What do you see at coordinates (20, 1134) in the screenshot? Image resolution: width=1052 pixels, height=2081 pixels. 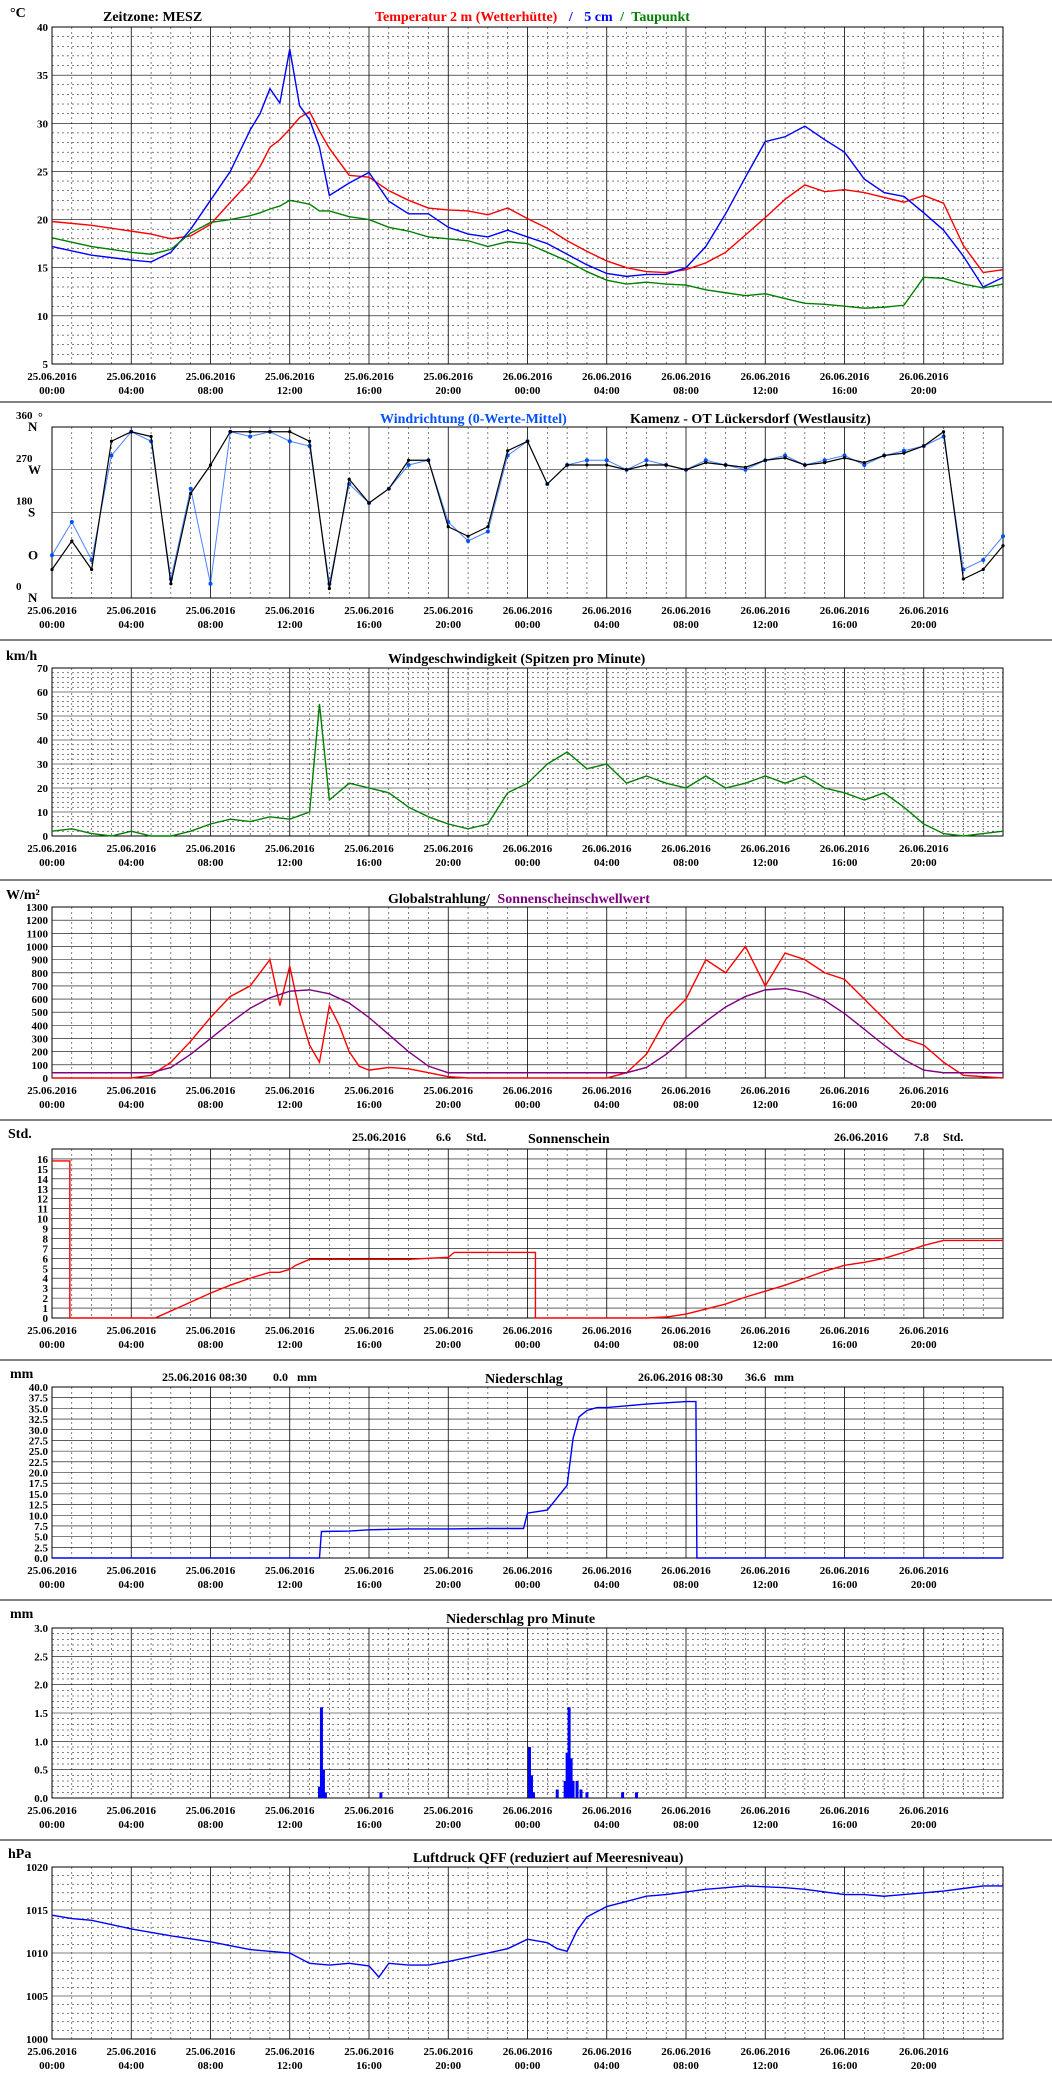 I see `y-axis-unit-std: Std.` at bounding box center [20, 1134].